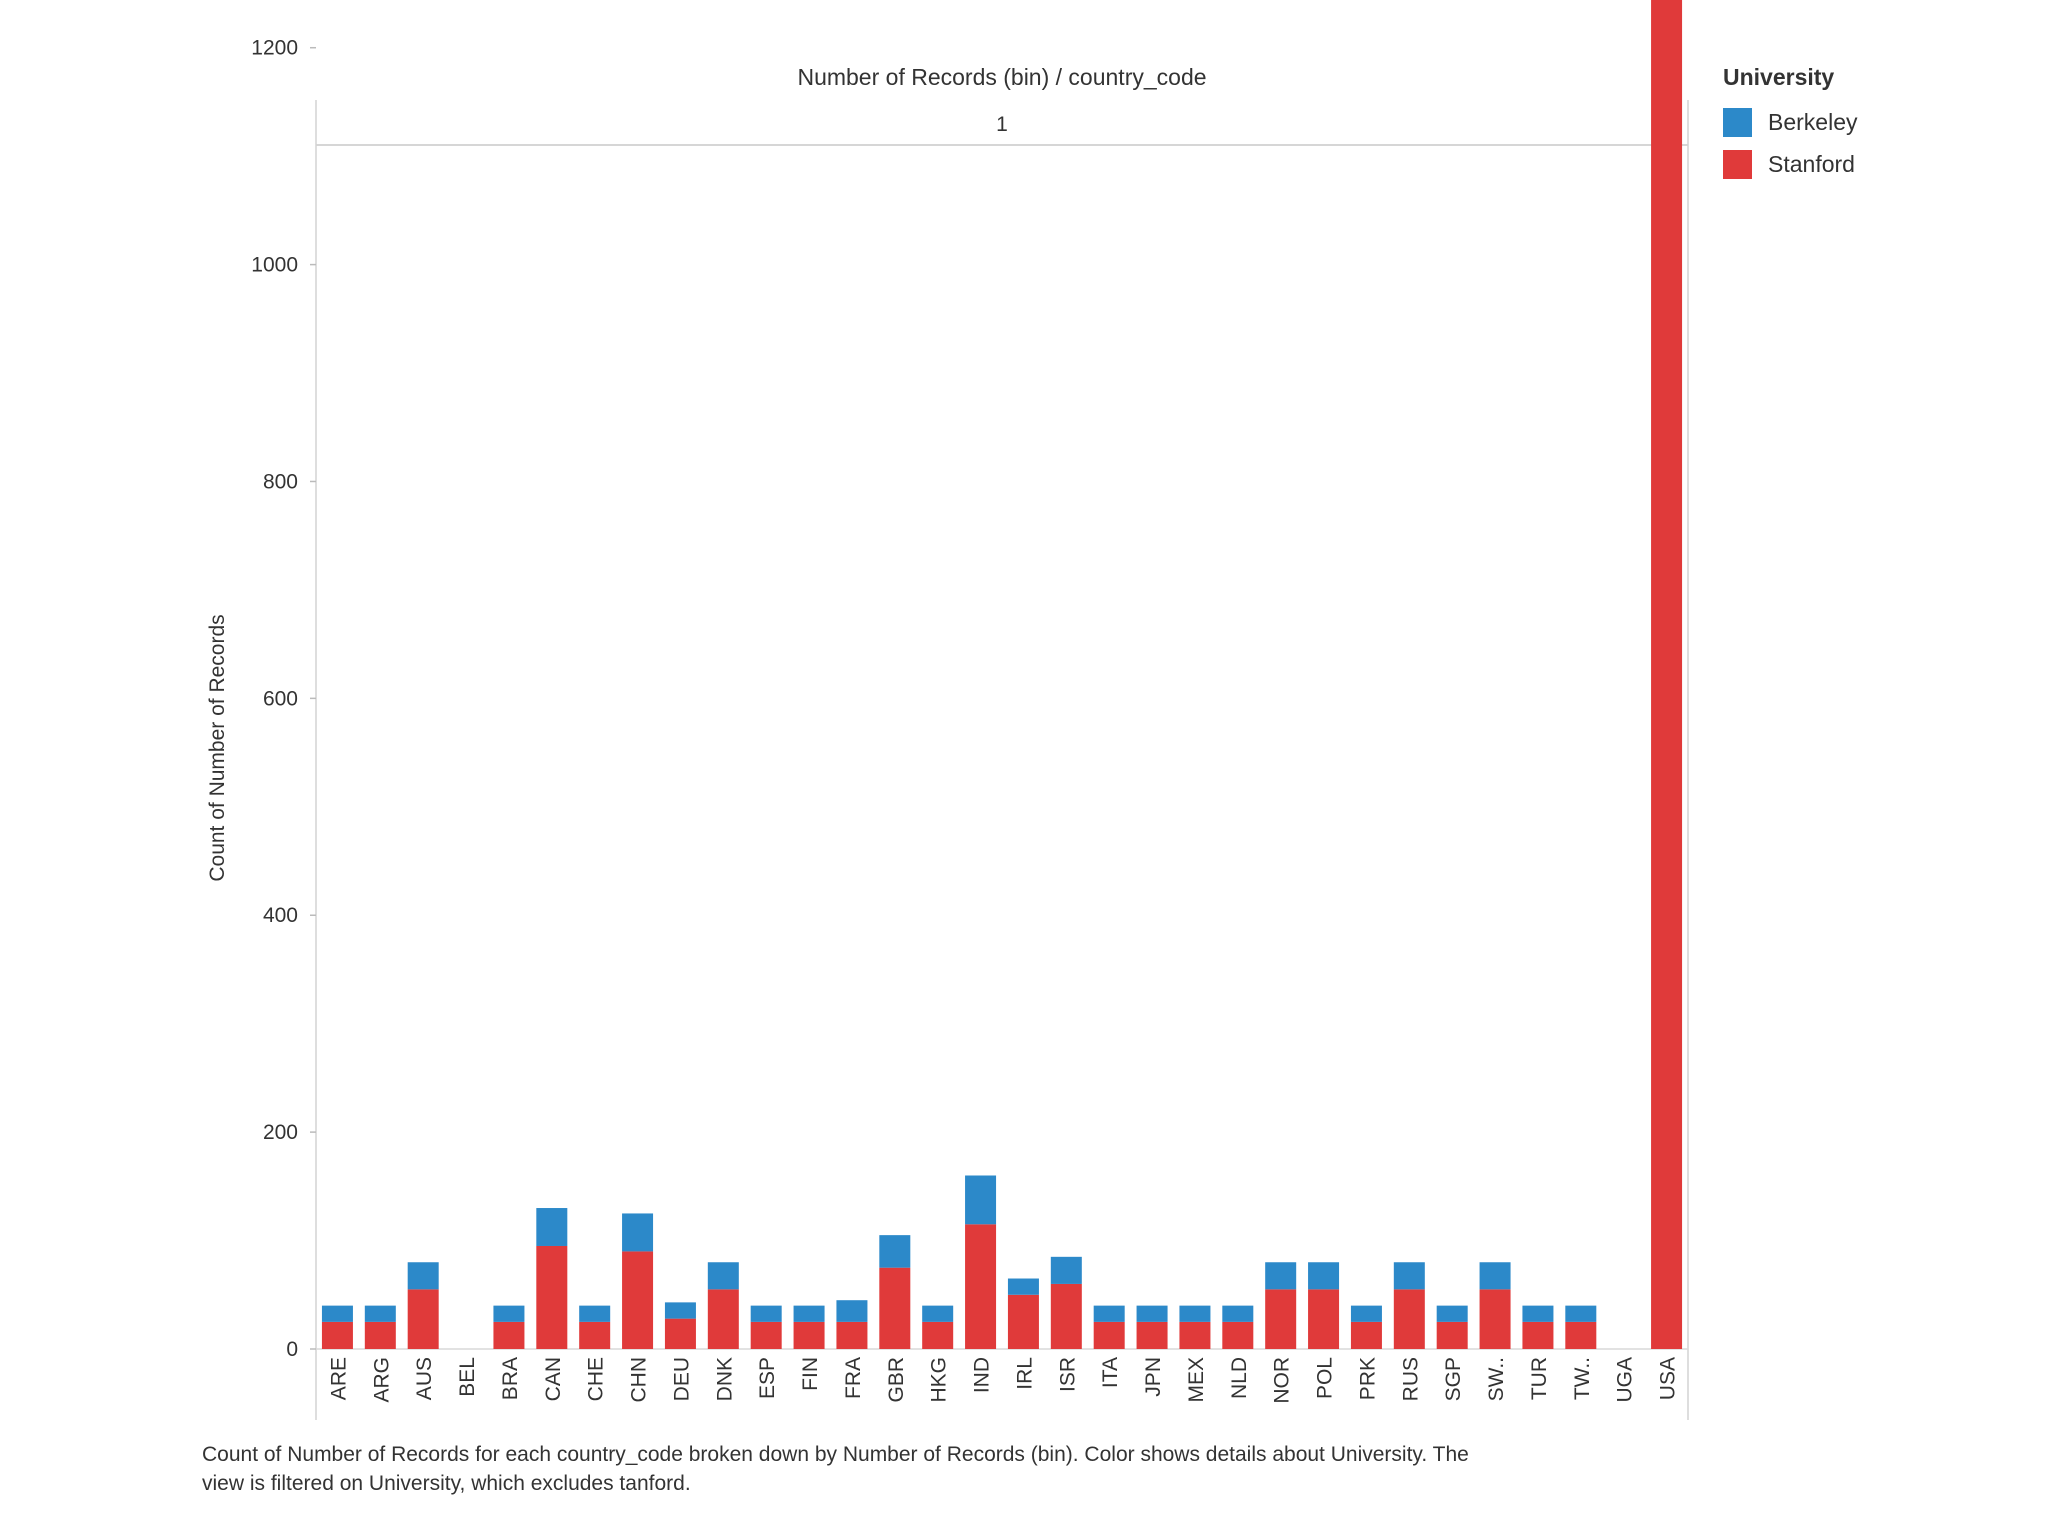  I want to click on bar-isr-stanford, so click(1066, 1316).